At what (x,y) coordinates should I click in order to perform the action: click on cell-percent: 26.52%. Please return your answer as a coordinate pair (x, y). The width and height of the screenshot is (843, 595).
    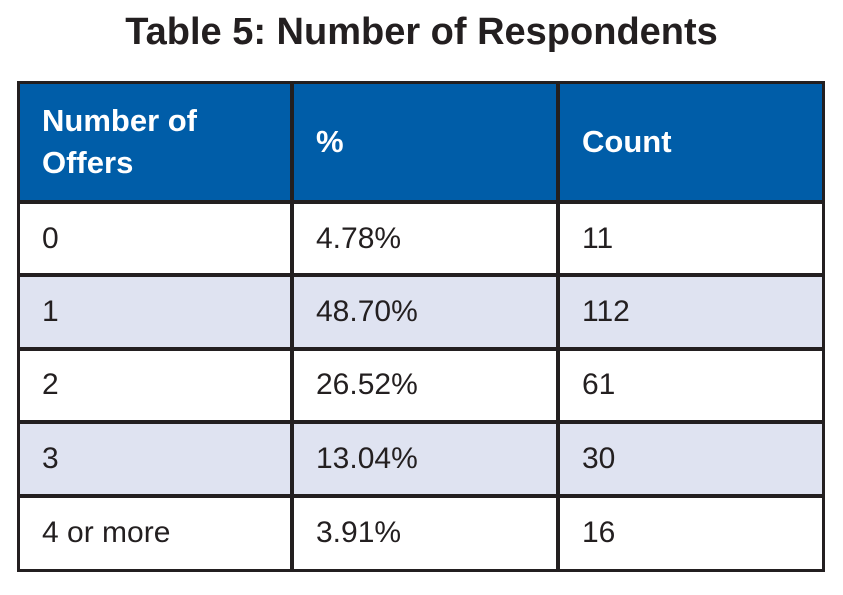
    Looking at the image, I should click on (425, 385).